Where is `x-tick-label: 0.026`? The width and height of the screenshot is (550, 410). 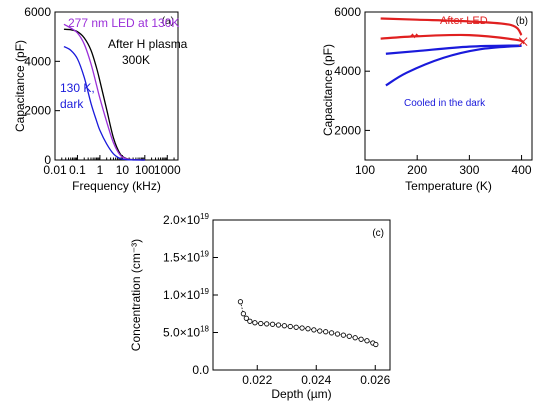
x-tick-label: 0.026 is located at coordinates (375, 380).